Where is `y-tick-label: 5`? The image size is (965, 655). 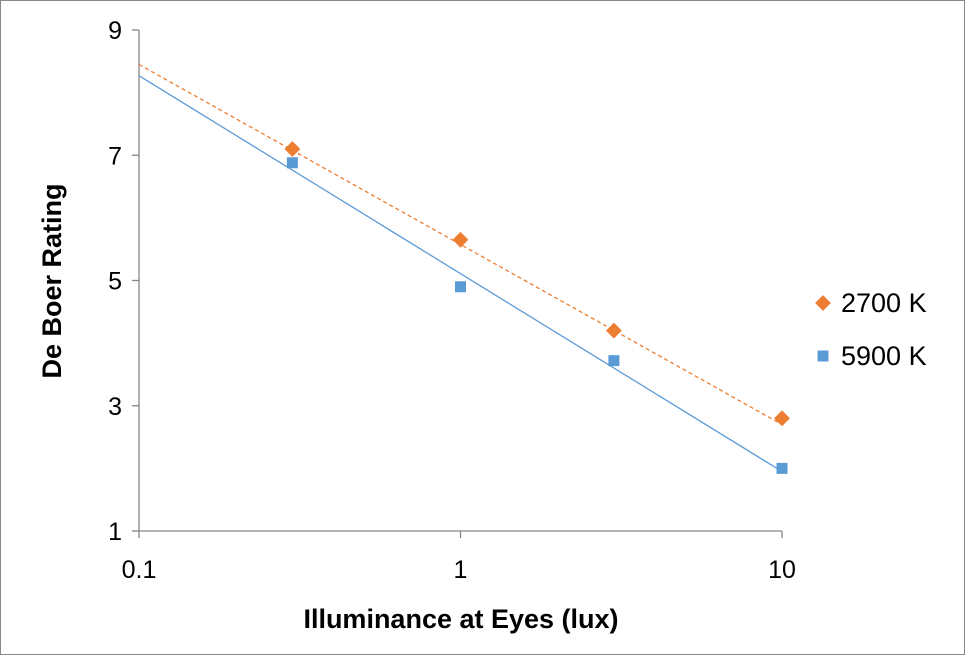 y-tick-label: 5 is located at coordinates (115, 282).